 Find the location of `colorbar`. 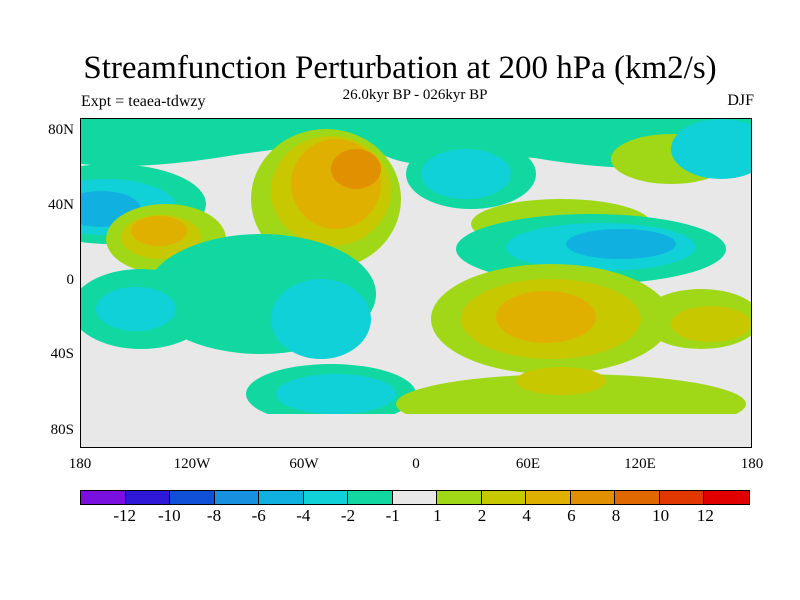

colorbar is located at coordinates (415, 497).